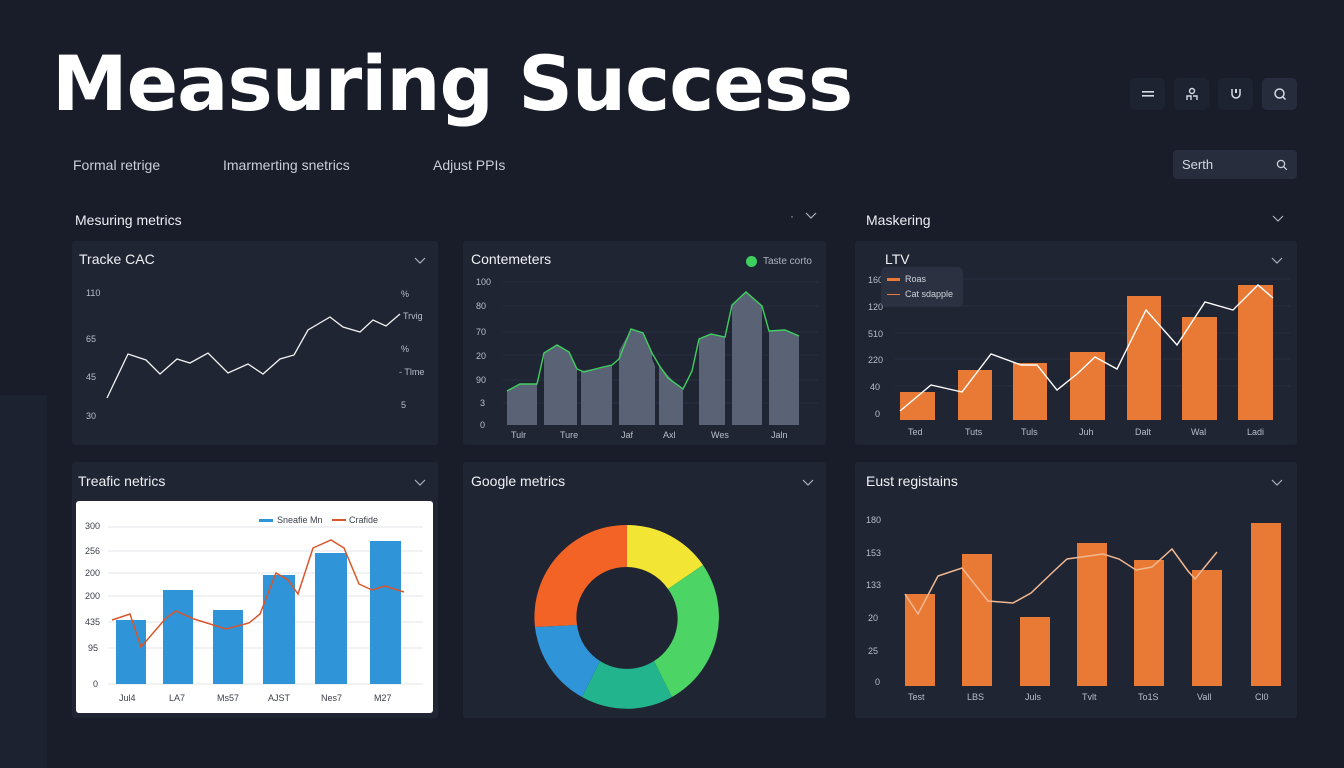 Image resolution: width=1344 pixels, height=768 pixels. What do you see at coordinates (803, 216) in the screenshot?
I see `section-left-menu: ·` at bounding box center [803, 216].